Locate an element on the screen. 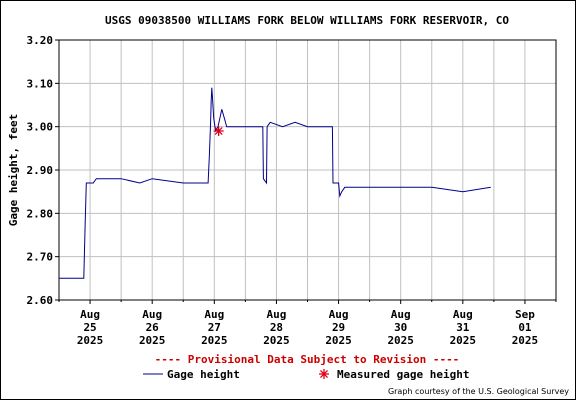 This screenshot has width=576, height=401. y-axis-label: Gage height, feet is located at coordinates (13, 170).